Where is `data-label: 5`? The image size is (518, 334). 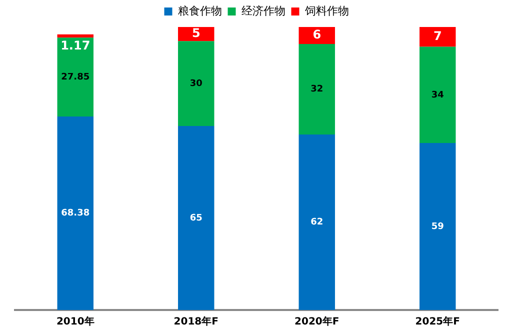 data-label: 5 is located at coordinates (196, 33).